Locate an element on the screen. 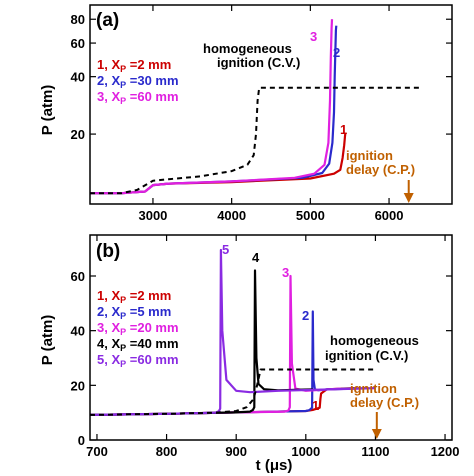 The width and height of the screenshot is (474, 476). panel-a-legend-2: 2, XP =30 mm is located at coordinates (138, 81).